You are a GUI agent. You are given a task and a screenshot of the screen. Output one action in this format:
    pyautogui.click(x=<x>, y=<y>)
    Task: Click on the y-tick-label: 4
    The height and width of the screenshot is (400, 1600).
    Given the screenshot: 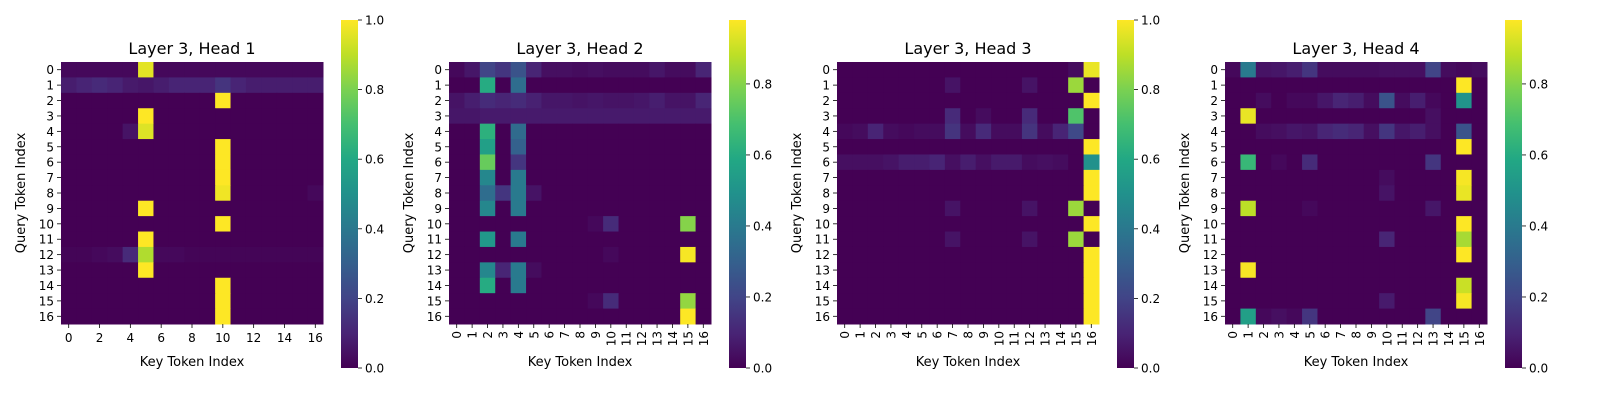 What is the action you would take?
    pyautogui.click(x=1214, y=132)
    